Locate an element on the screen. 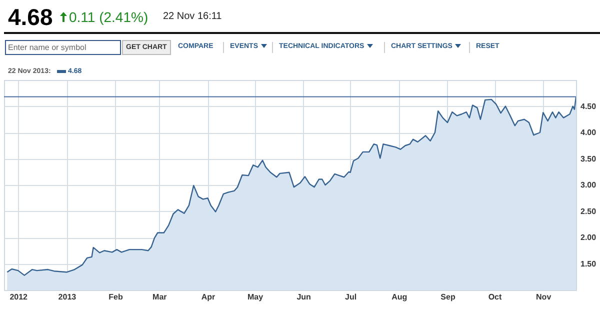 The image size is (600, 329). x-tick-label: Sep is located at coordinates (448, 297).